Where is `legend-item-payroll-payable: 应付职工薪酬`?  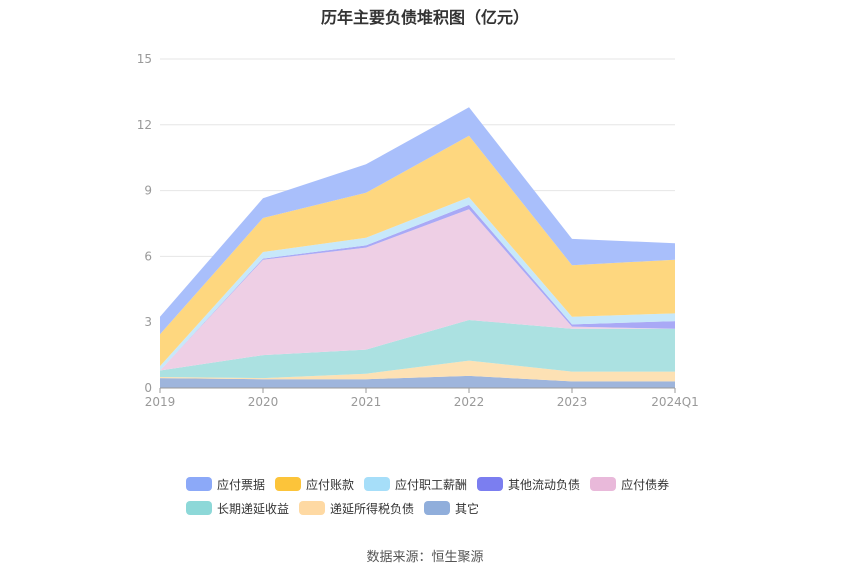 legend-item-payroll-payable: 应付职工薪酬 is located at coordinates (415, 484).